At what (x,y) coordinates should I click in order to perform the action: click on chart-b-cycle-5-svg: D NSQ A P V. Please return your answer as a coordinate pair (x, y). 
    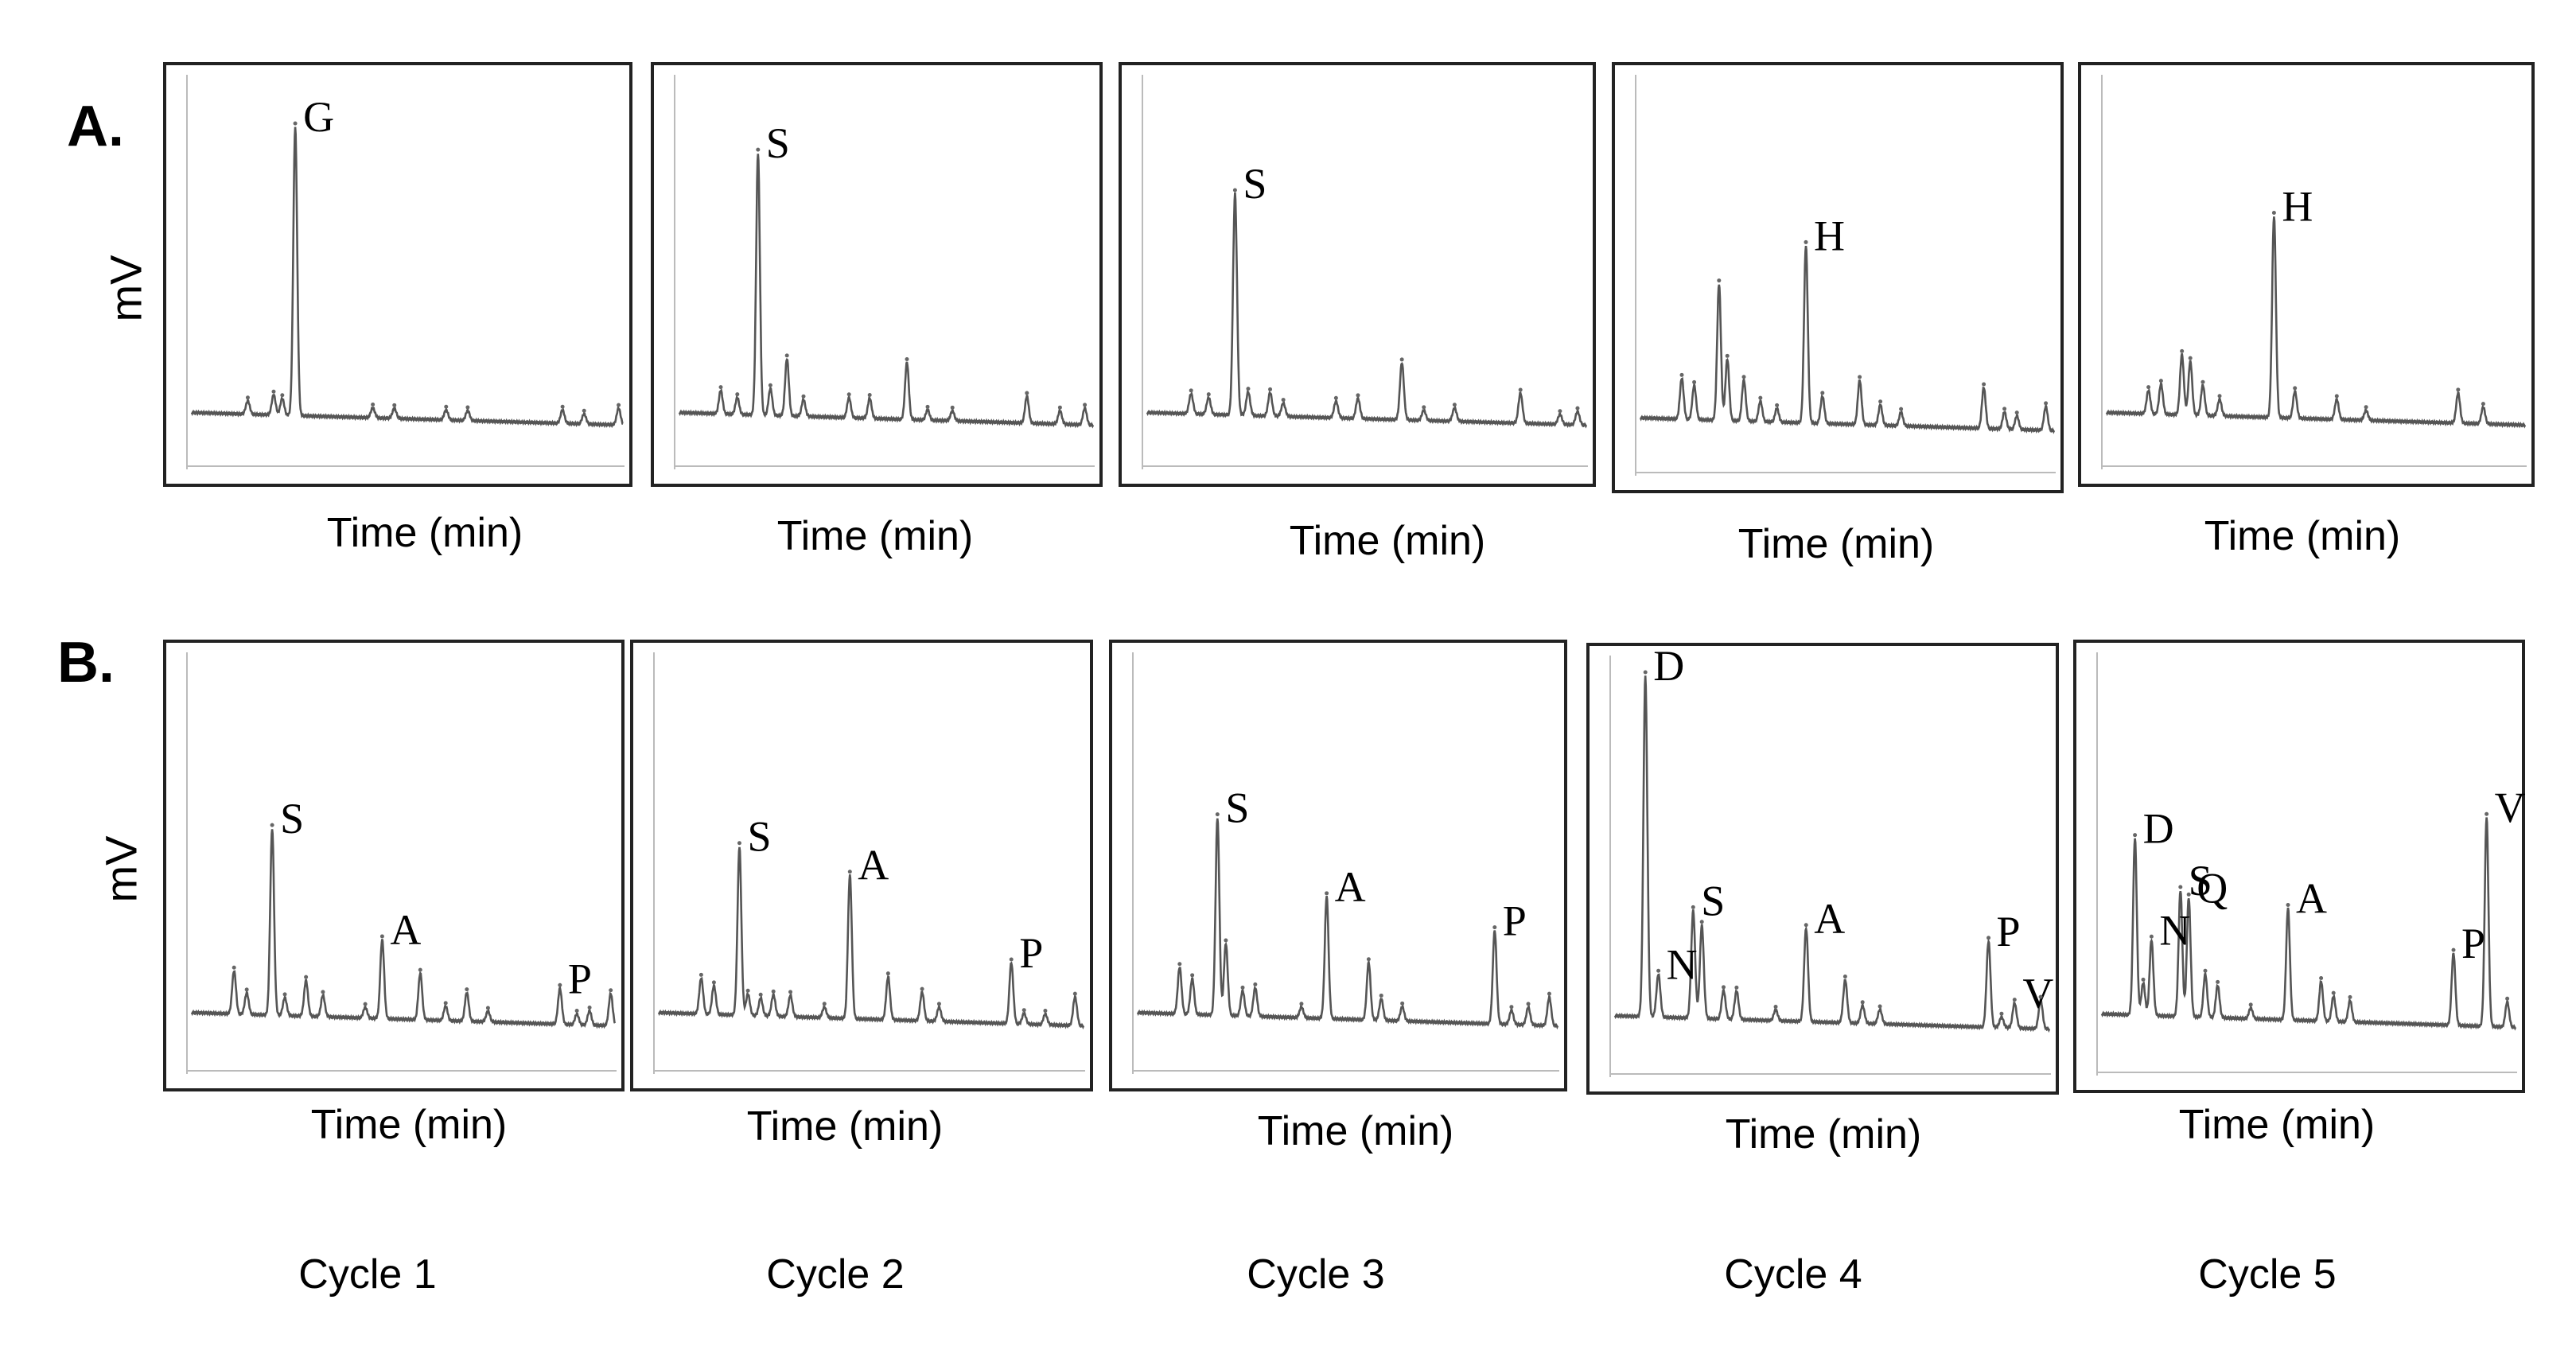
    Looking at the image, I should click on (2311, 864).